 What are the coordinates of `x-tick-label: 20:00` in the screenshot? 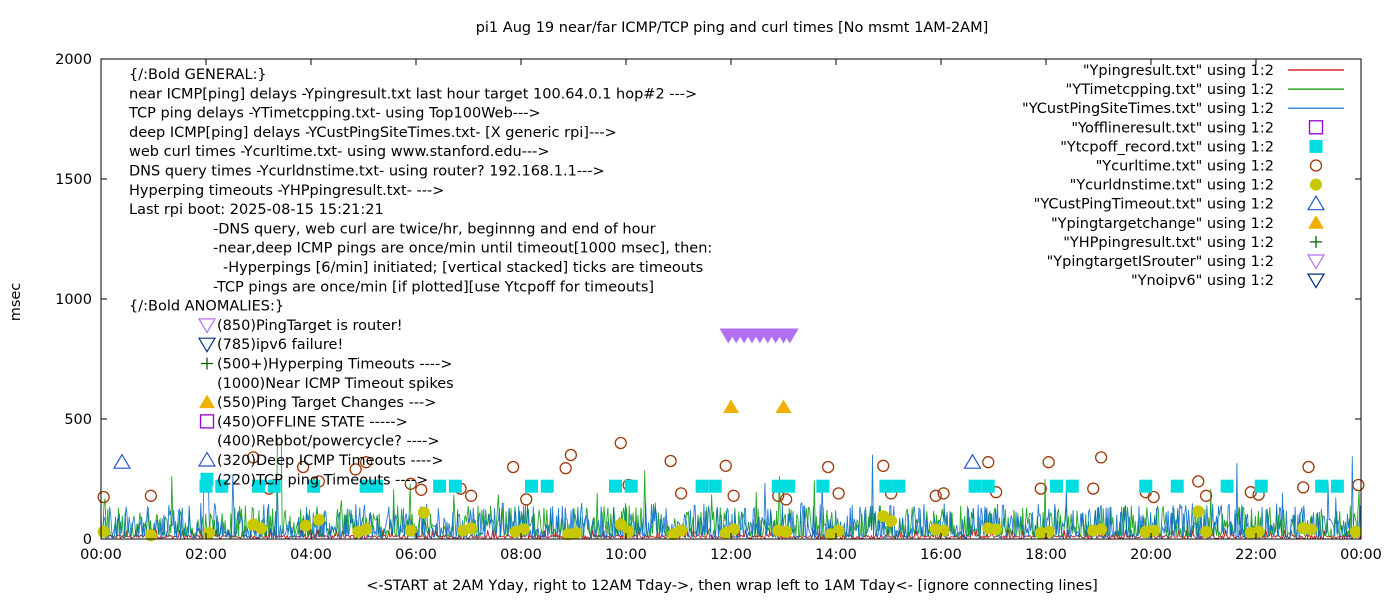 It's located at (1151, 555).